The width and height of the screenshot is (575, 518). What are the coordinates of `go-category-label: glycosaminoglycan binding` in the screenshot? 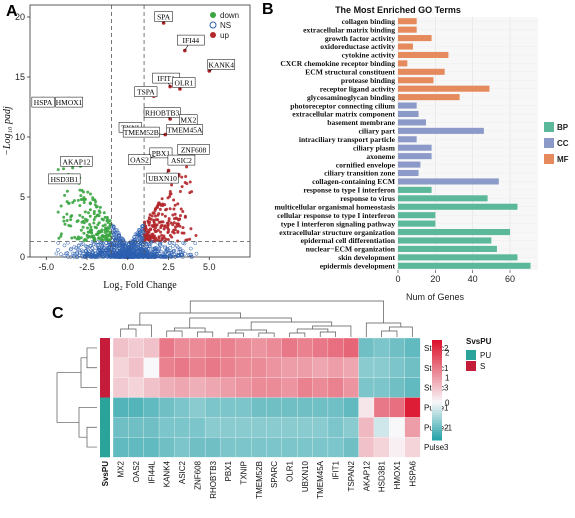 It's located at (351, 97).